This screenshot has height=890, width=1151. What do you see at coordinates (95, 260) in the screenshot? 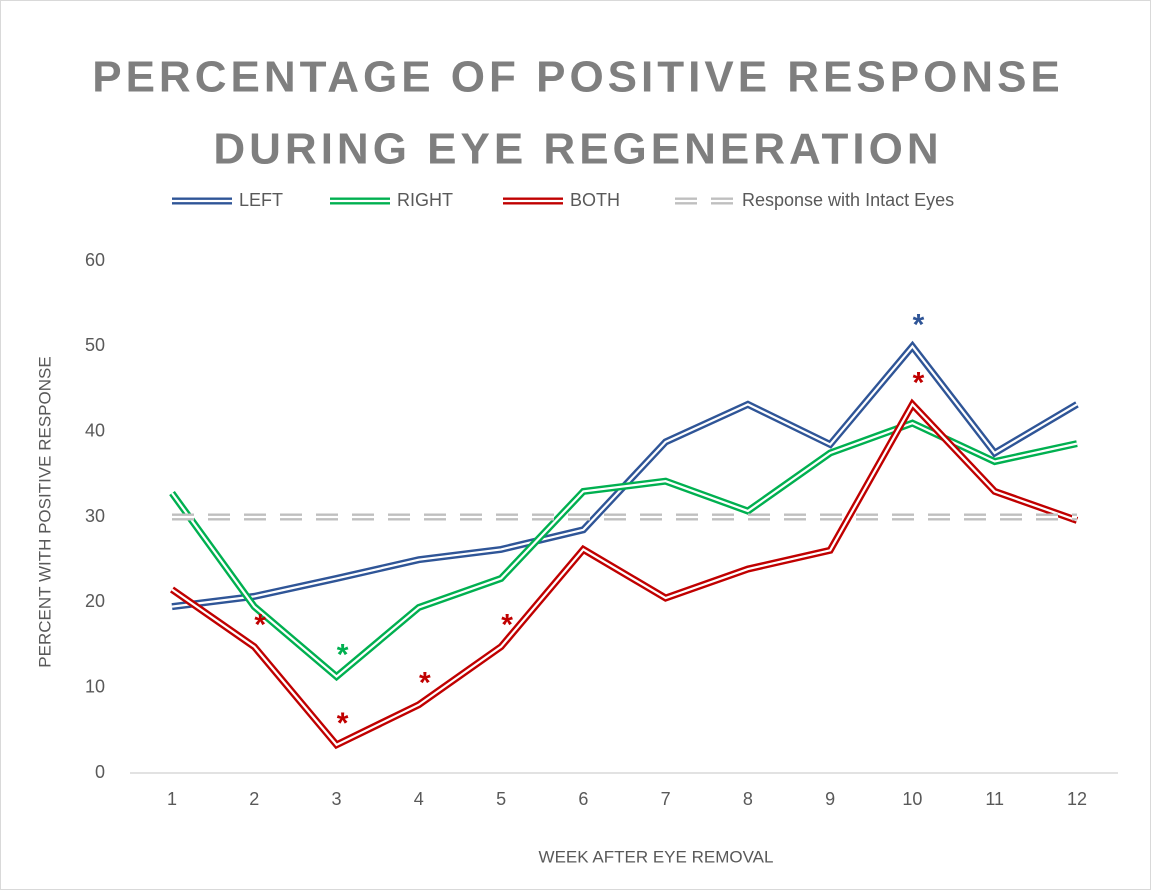
I see `y-tick-label: 60` at bounding box center [95, 260].